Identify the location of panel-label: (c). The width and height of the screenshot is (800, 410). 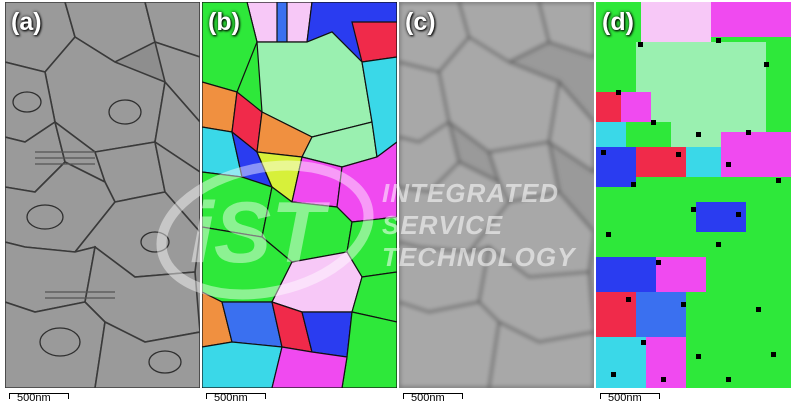
(420, 22).